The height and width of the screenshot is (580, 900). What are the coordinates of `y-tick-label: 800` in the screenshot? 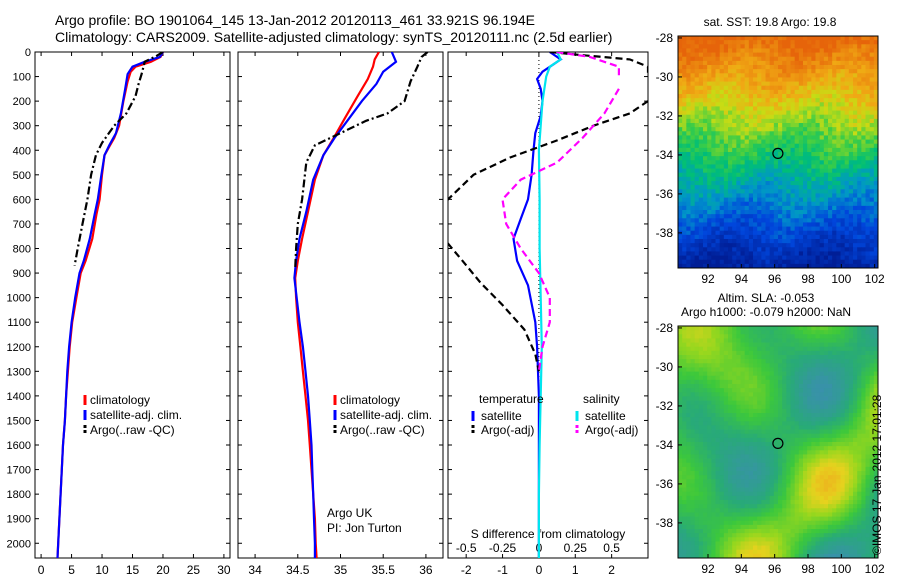 It's located at (22, 250).